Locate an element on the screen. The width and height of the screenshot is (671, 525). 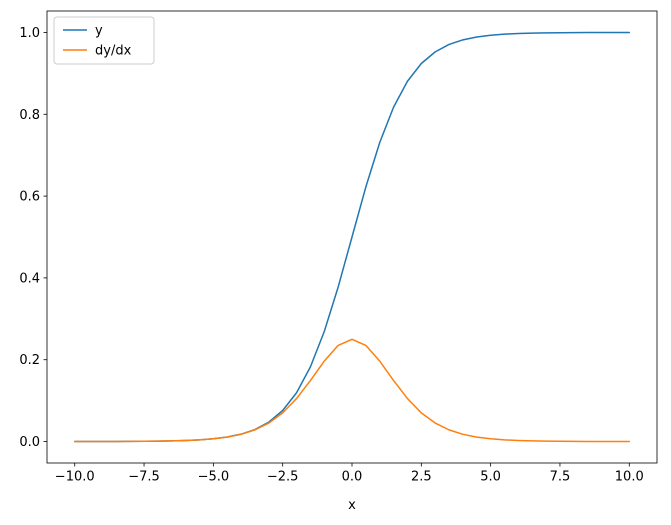
legend-frame is located at coordinates (104, 40).